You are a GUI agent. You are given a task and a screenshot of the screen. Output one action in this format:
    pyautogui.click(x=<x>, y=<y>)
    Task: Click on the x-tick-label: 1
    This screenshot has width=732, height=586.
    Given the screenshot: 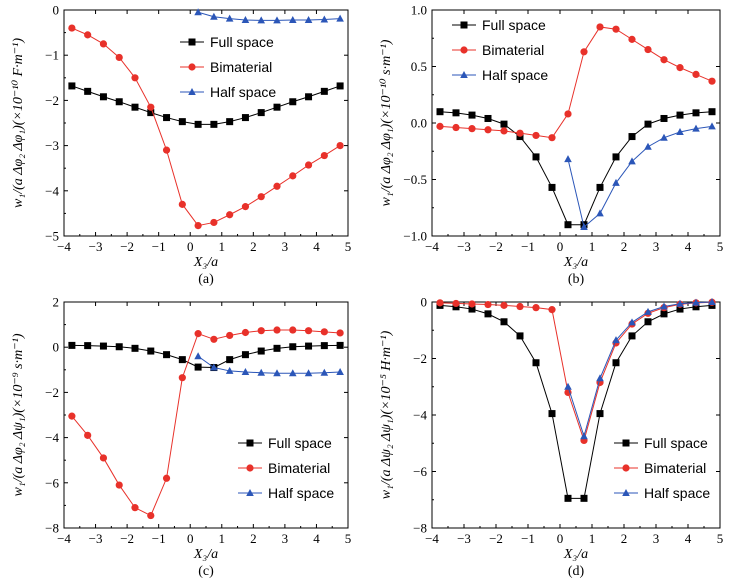 What is the action you would take?
    pyautogui.click(x=222, y=538)
    